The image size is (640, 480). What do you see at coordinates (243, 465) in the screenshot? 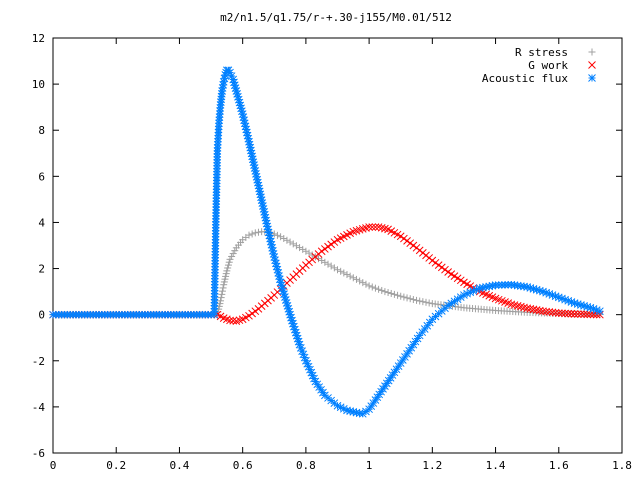
I see `x-tick-label: 0.6` at bounding box center [243, 465].